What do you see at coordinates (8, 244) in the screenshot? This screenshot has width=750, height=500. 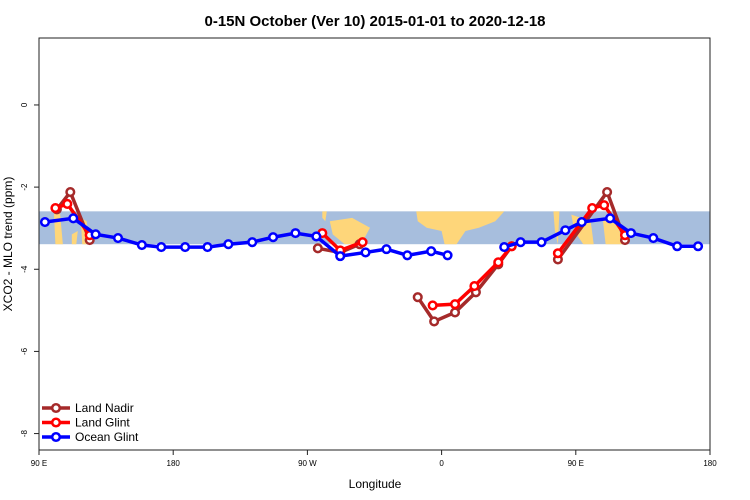 I see `y-axis-label: XCO2 - MLO trend (ppm)` at bounding box center [8, 244].